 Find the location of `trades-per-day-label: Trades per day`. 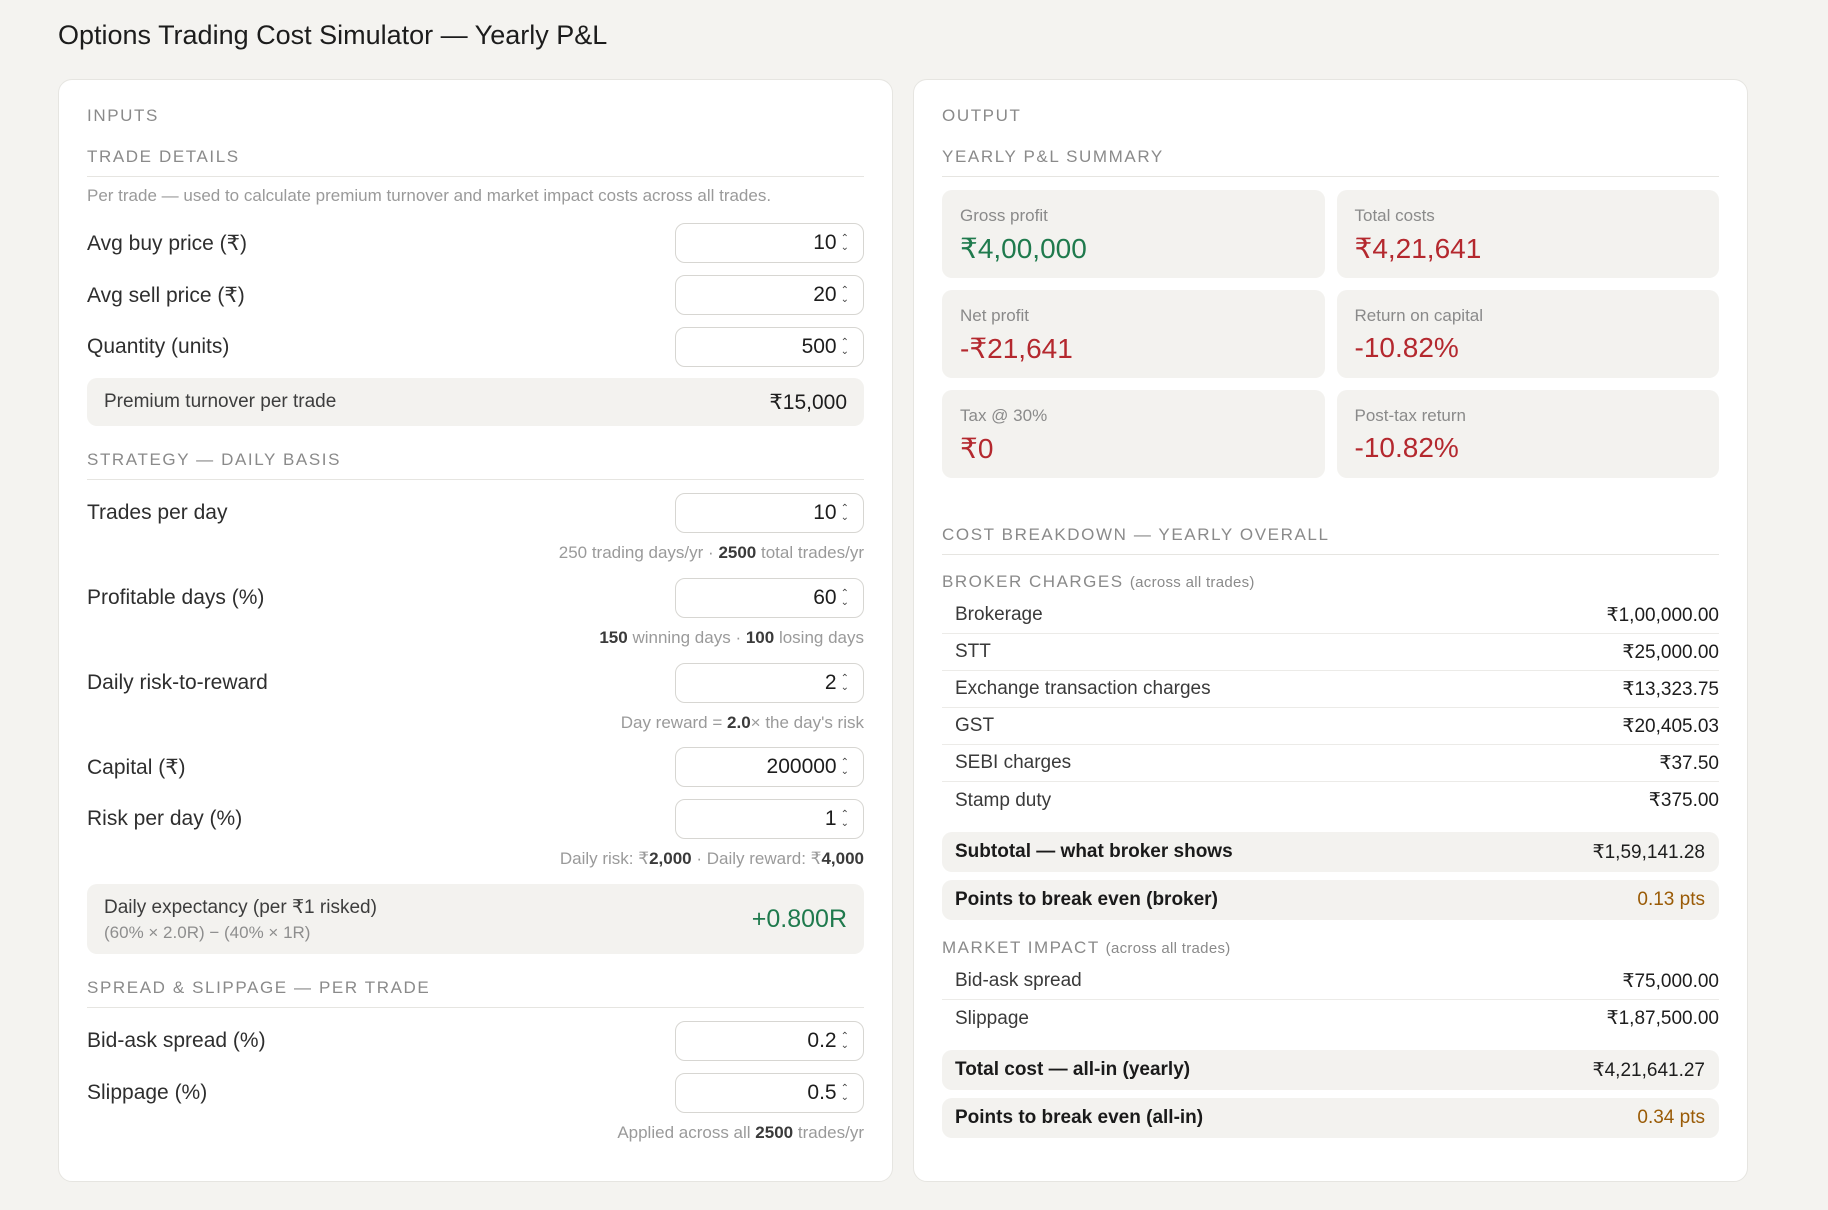

trades-per-day-label: Trades per day is located at coordinates (157, 512).